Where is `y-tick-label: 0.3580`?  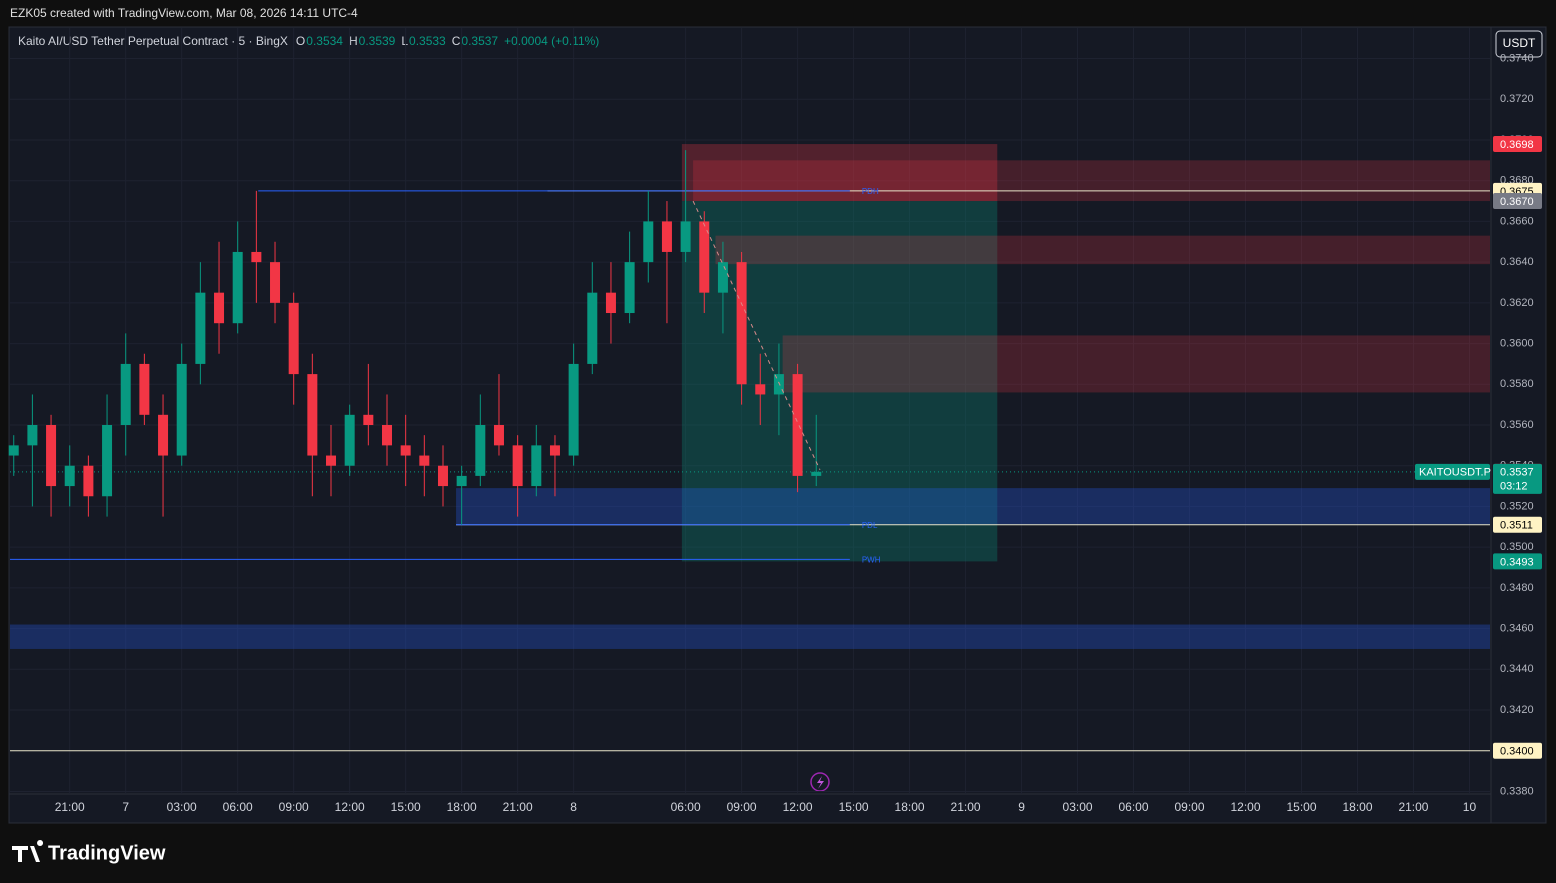 y-tick-label: 0.3580 is located at coordinates (1517, 384).